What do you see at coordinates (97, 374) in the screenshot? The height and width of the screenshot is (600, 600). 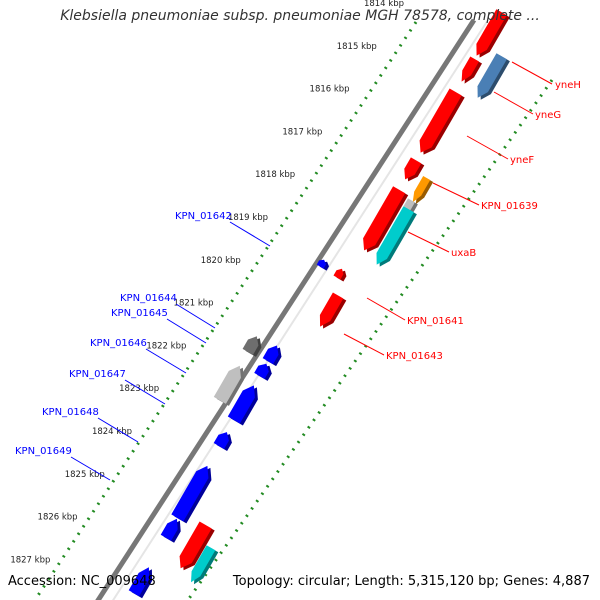 I see `gene-label: KPN_01647` at bounding box center [97, 374].